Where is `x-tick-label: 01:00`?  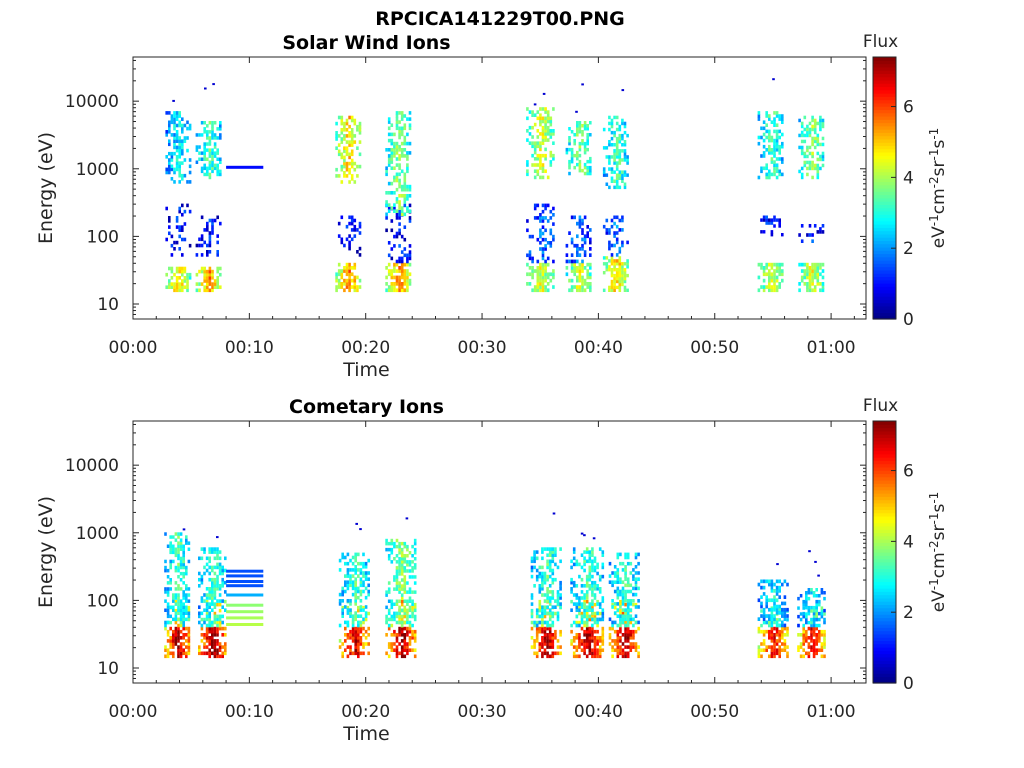
x-tick-label: 01:00 is located at coordinates (831, 348).